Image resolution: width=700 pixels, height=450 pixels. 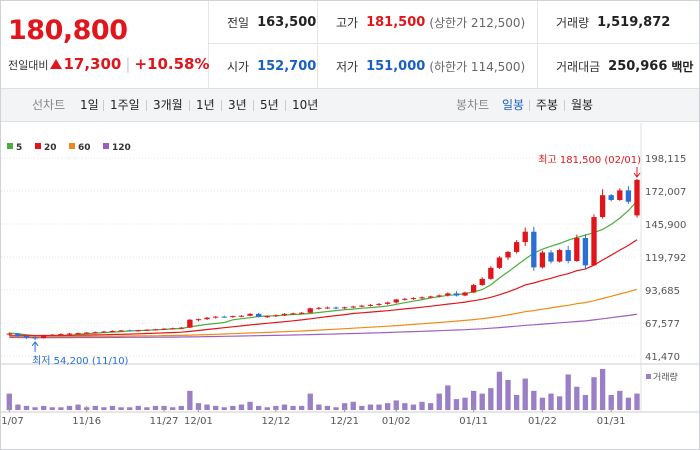 I want to click on y-tick-label: 93,685, so click(x=662, y=291).